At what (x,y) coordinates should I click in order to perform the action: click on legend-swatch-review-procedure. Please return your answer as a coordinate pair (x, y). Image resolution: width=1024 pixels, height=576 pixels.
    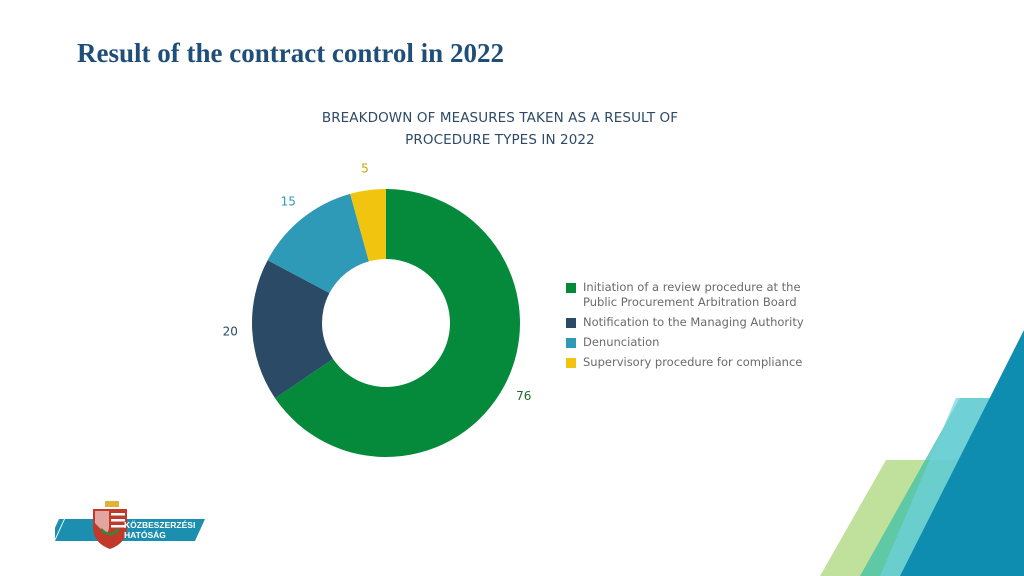
    Looking at the image, I should click on (571, 288).